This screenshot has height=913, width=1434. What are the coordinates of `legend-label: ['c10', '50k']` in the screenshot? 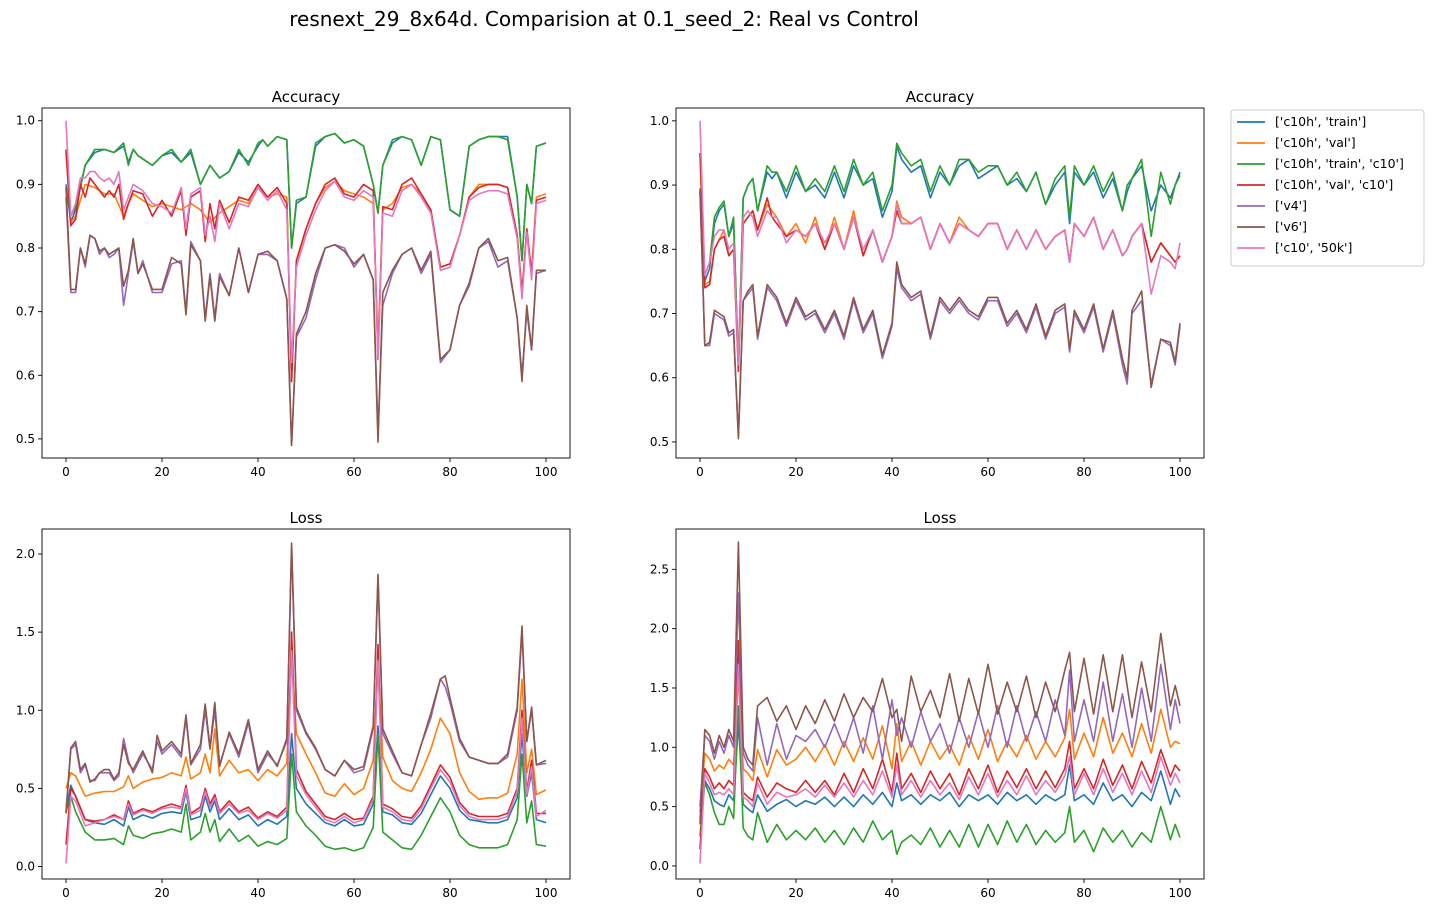 It's located at (1313, 247).